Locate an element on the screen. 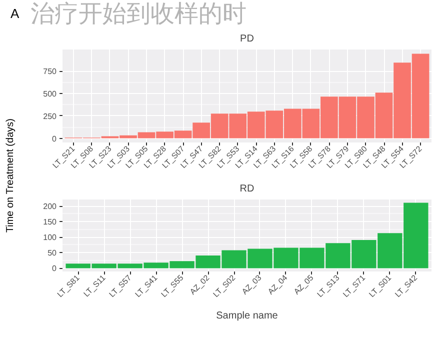  text: A is located at coordinates (15, 13).